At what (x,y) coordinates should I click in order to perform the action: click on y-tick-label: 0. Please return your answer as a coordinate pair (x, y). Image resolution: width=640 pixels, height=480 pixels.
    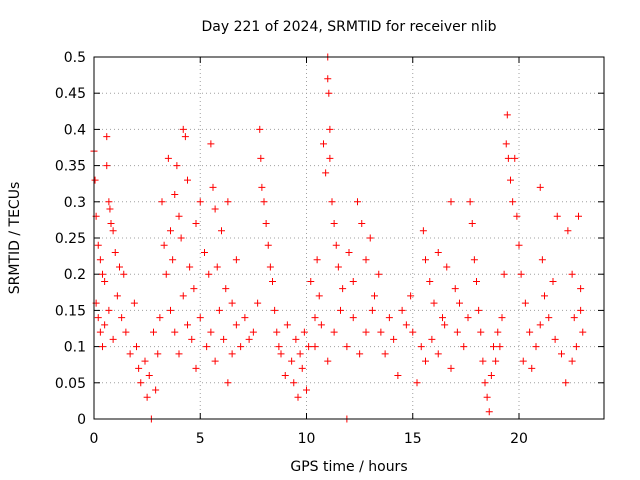
    Looking at the image, I should click on (81, 420).